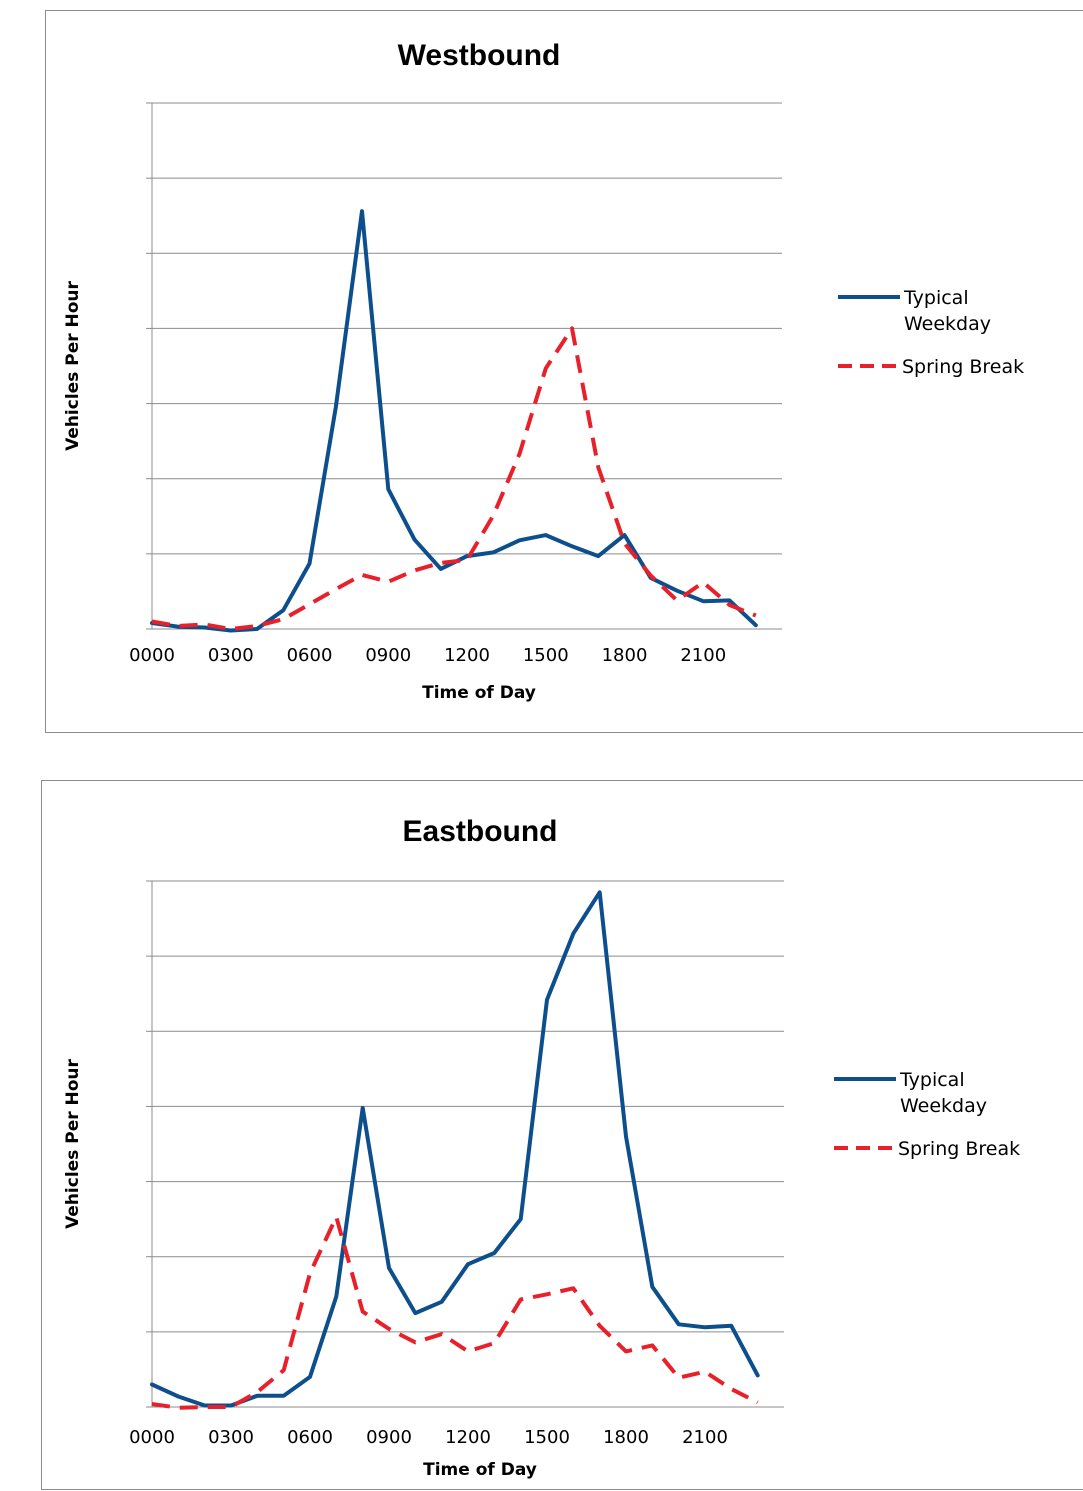 This screenshot has width=1083, height=1491. What do you see at coordinates (479, 55) in the screenshot?
I see `chart-title: Westbound` at bounding box center [479, 55].